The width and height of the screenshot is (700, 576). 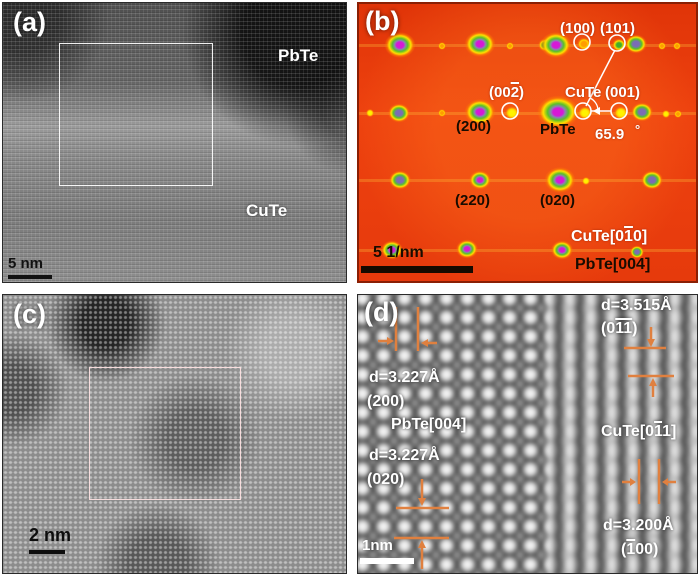 What do you see at coordinates (417, 269) in the screenshot?
I see `panel-b-scalebar` at bounding box center [417, 269].